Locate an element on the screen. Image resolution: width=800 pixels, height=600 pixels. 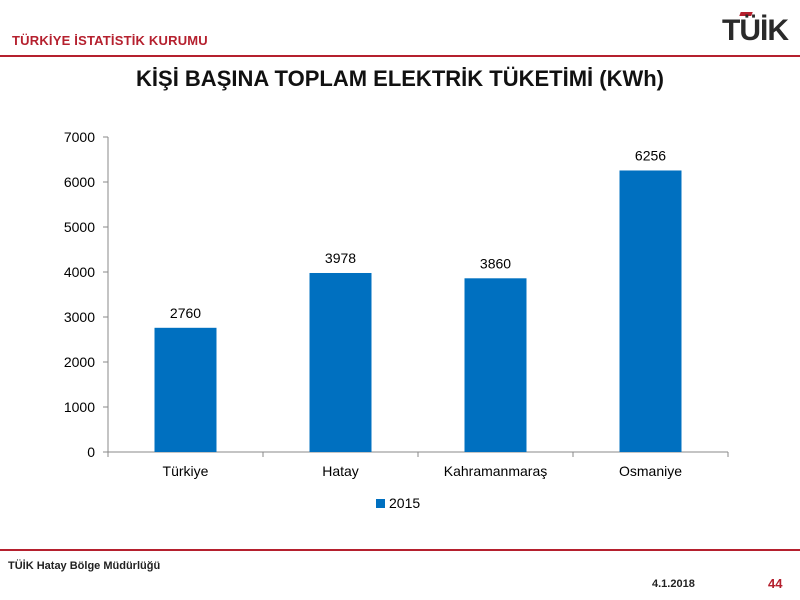
bar-value-label: 3860 is located at coordinates (495, 263).